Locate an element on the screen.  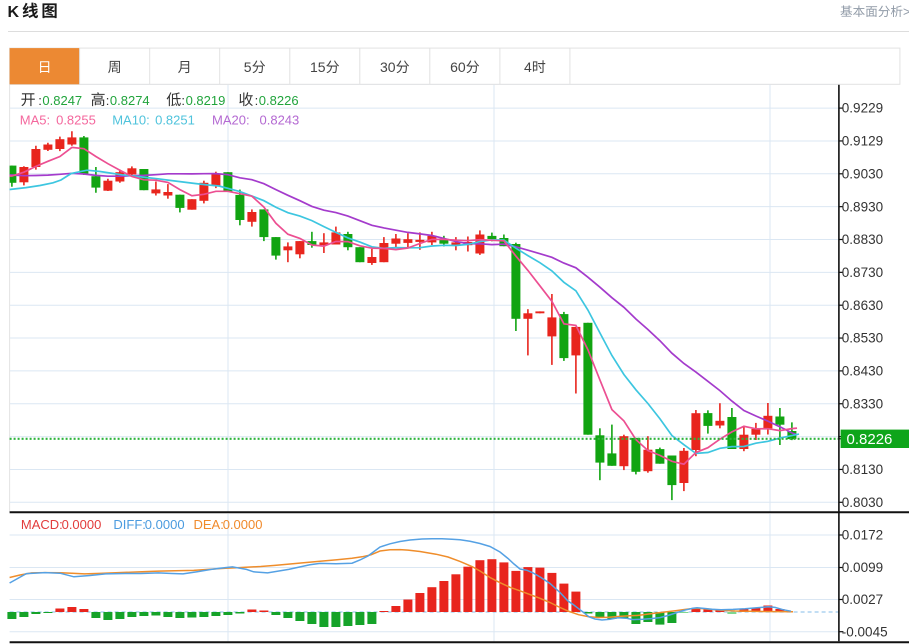
svg-text: 0.8130 is located at coordinates (862, 469).